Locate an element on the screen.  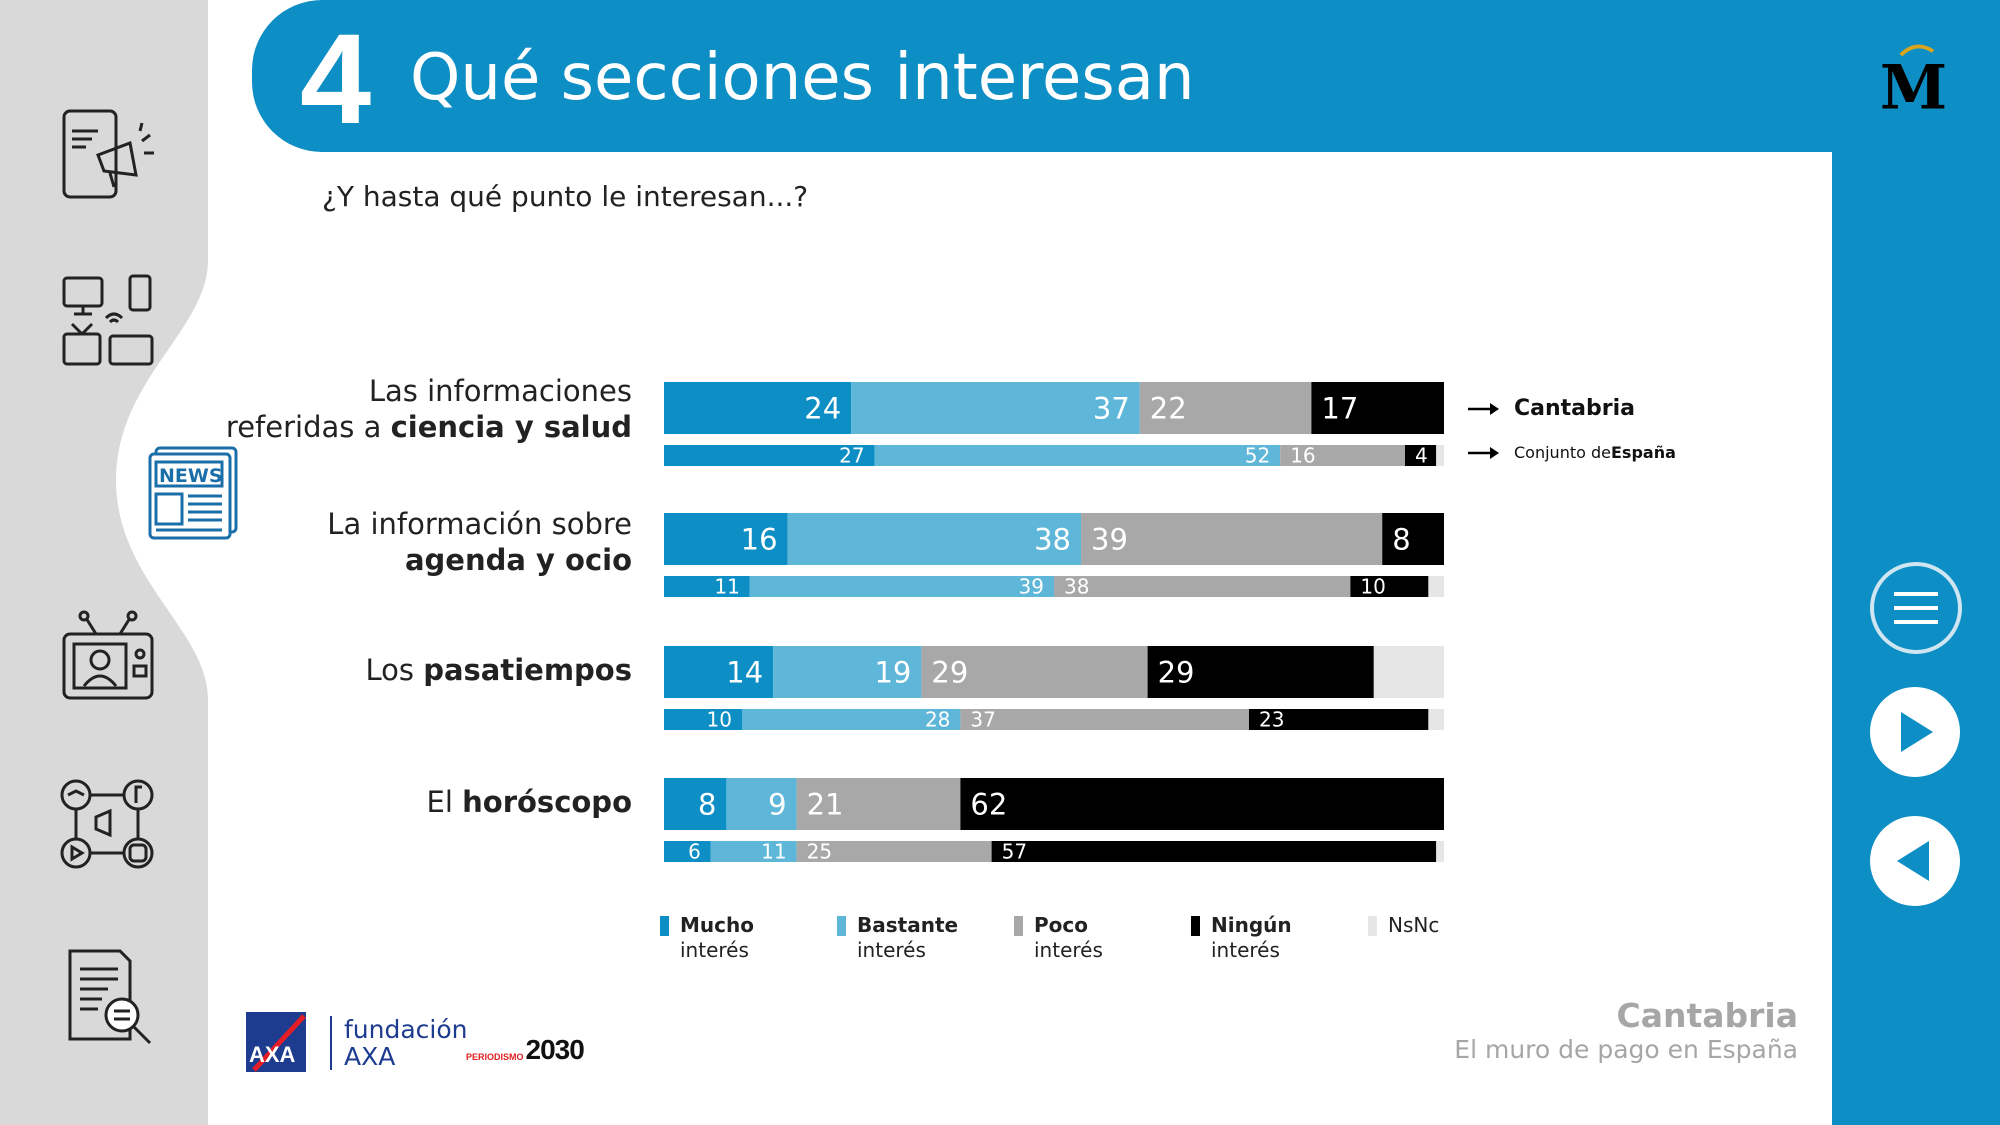
data-label-cantabria-3-3: 29 is located at coordinates (949, 672).